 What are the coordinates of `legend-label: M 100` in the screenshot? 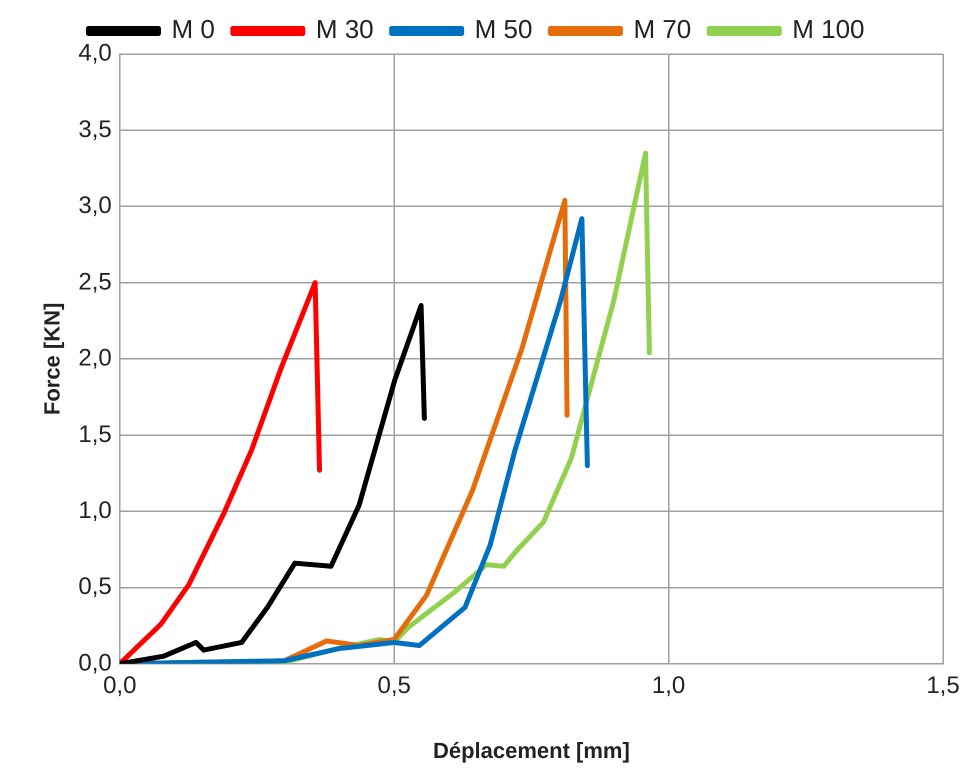 It's located at (828, 29).